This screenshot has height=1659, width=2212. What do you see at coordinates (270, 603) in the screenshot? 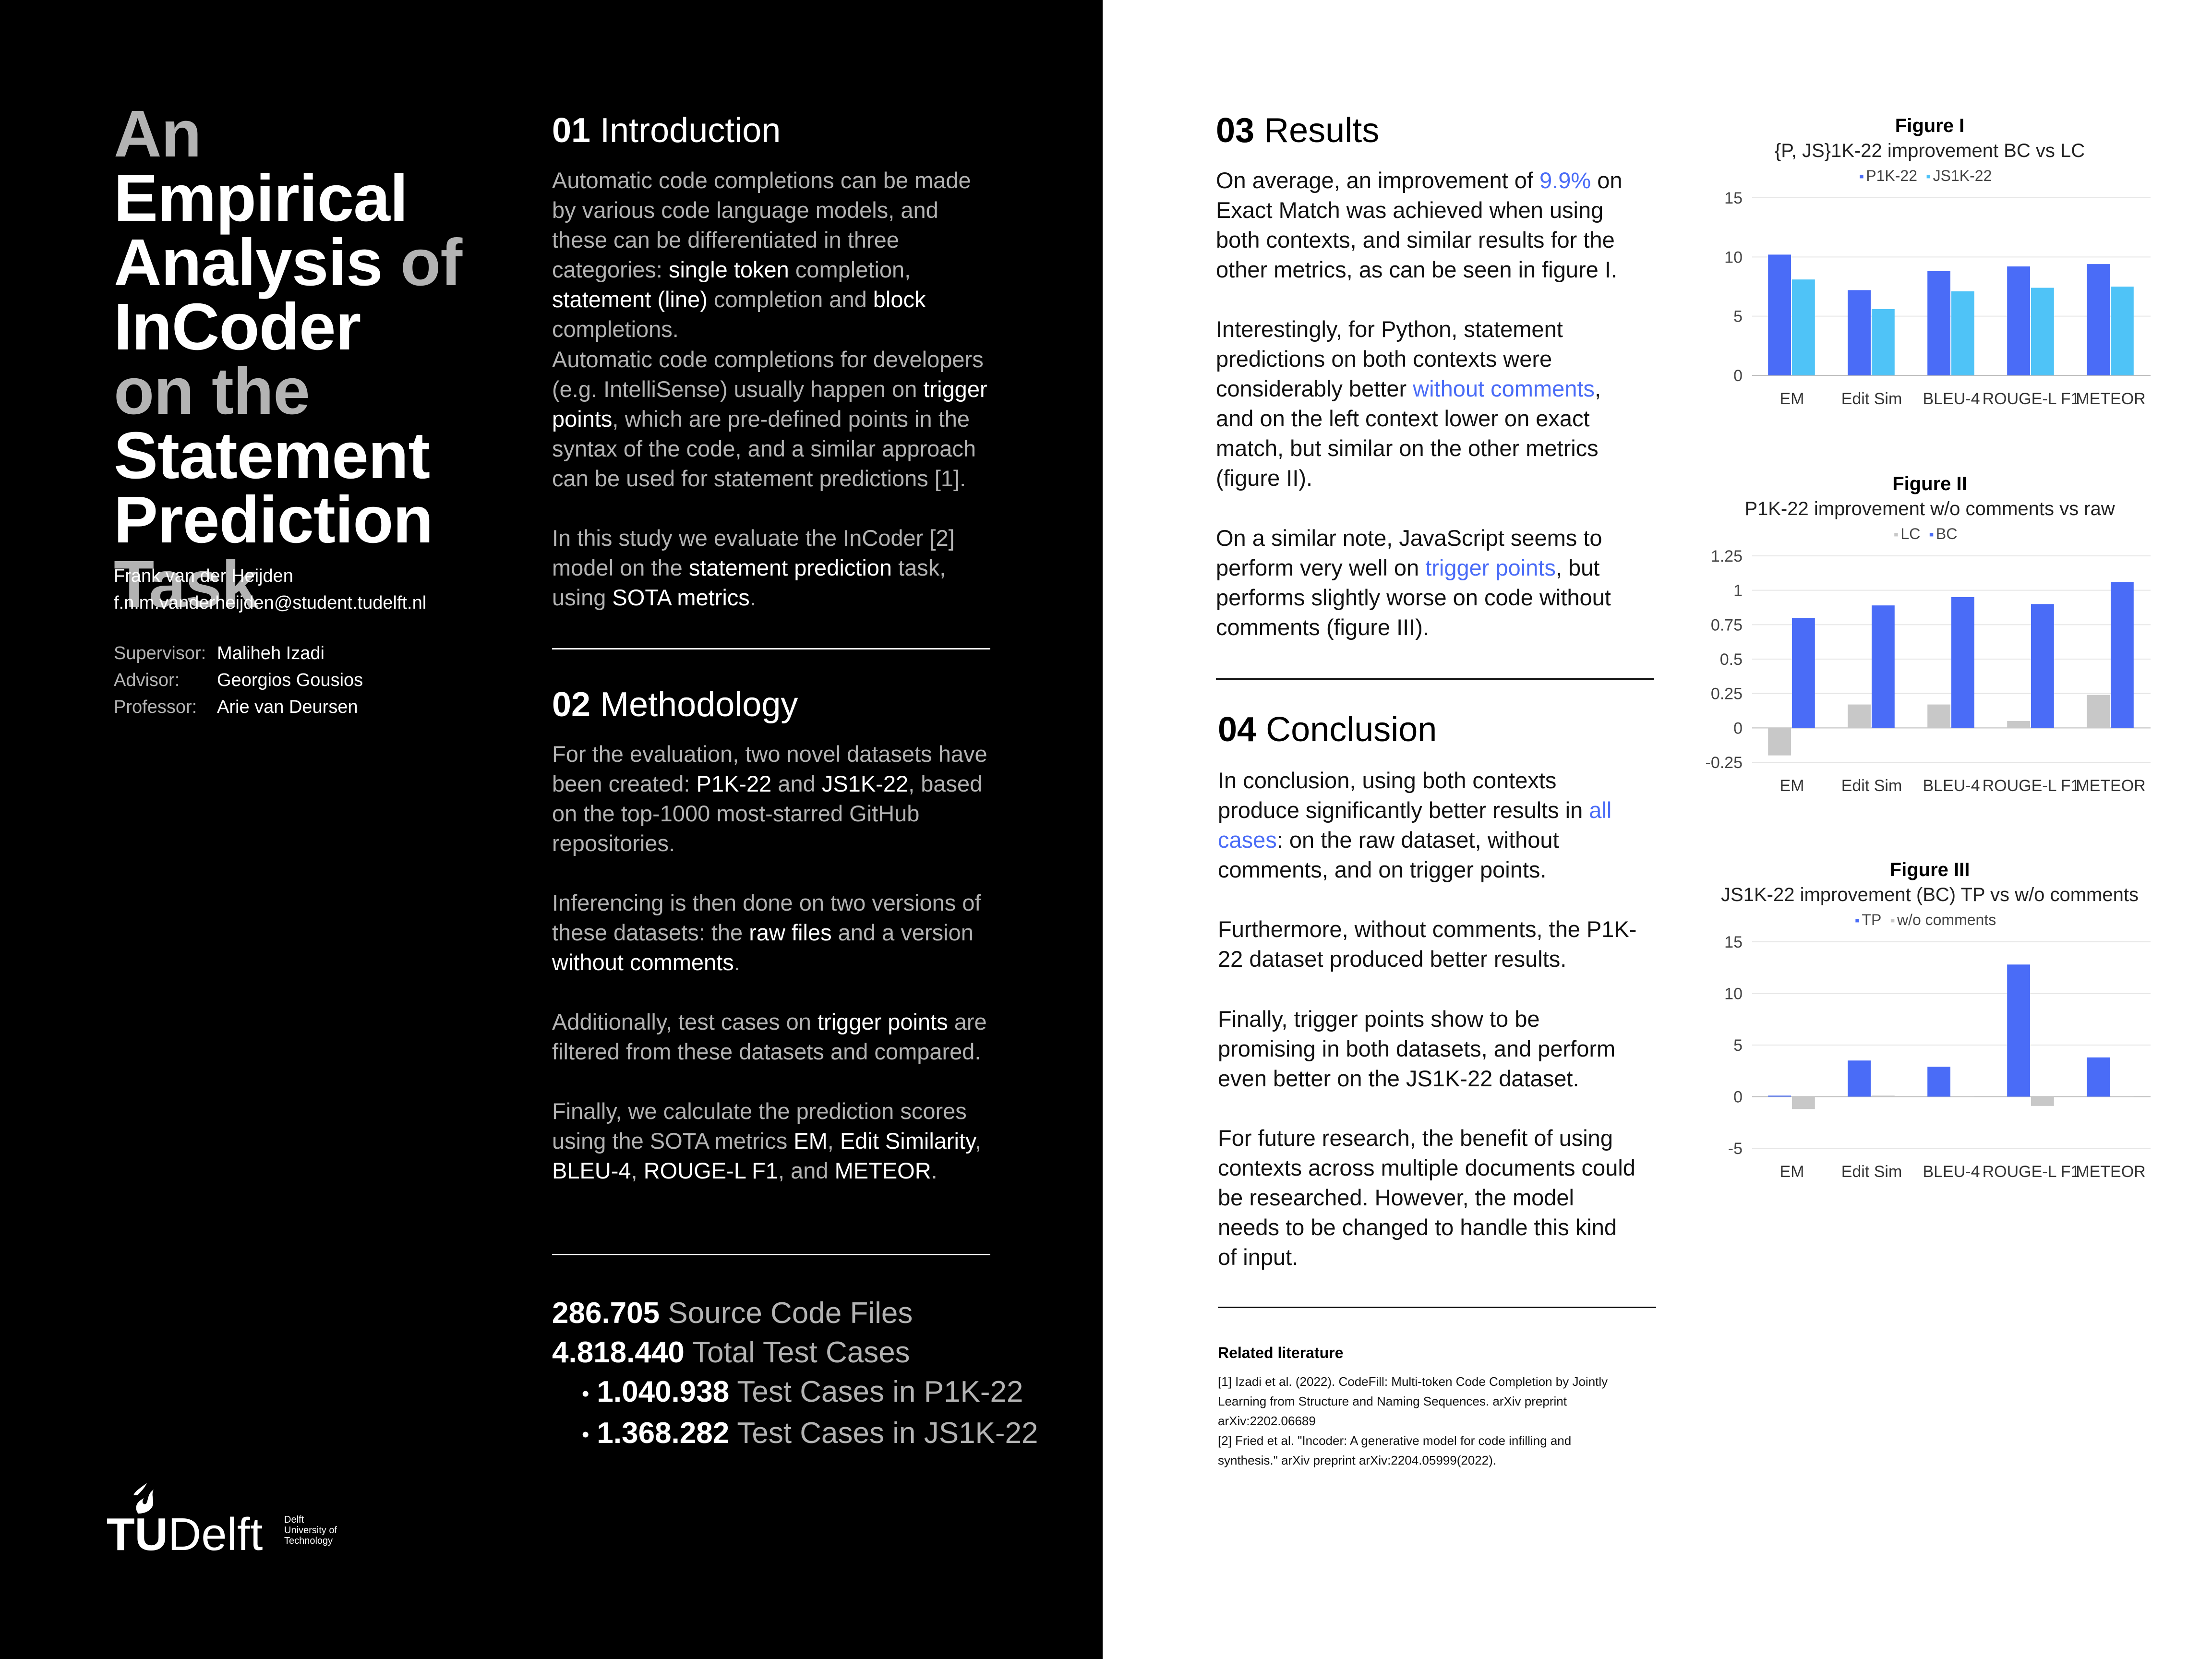
I see `author-email: f.n.m.vanderheijden@student.tudelft.nl` at bounding box center [270, 603].